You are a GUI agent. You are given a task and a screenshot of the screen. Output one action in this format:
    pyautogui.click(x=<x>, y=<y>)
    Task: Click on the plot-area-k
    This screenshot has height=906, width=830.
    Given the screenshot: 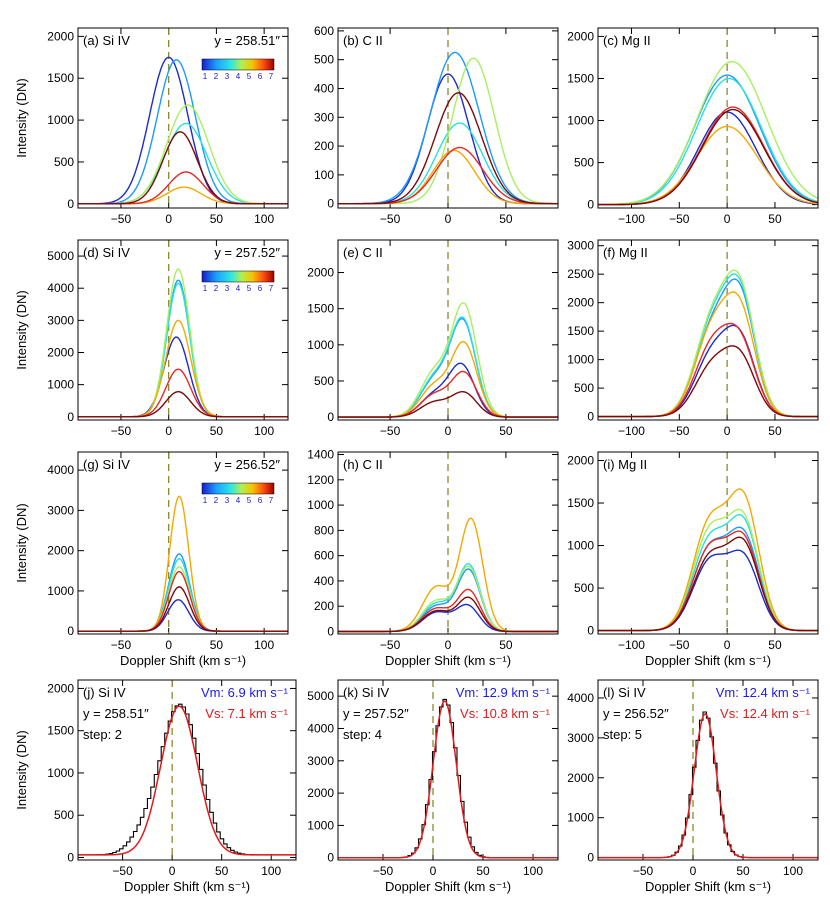 What is the action you would take?
    pyautogui.click(x=448, y=778)
    